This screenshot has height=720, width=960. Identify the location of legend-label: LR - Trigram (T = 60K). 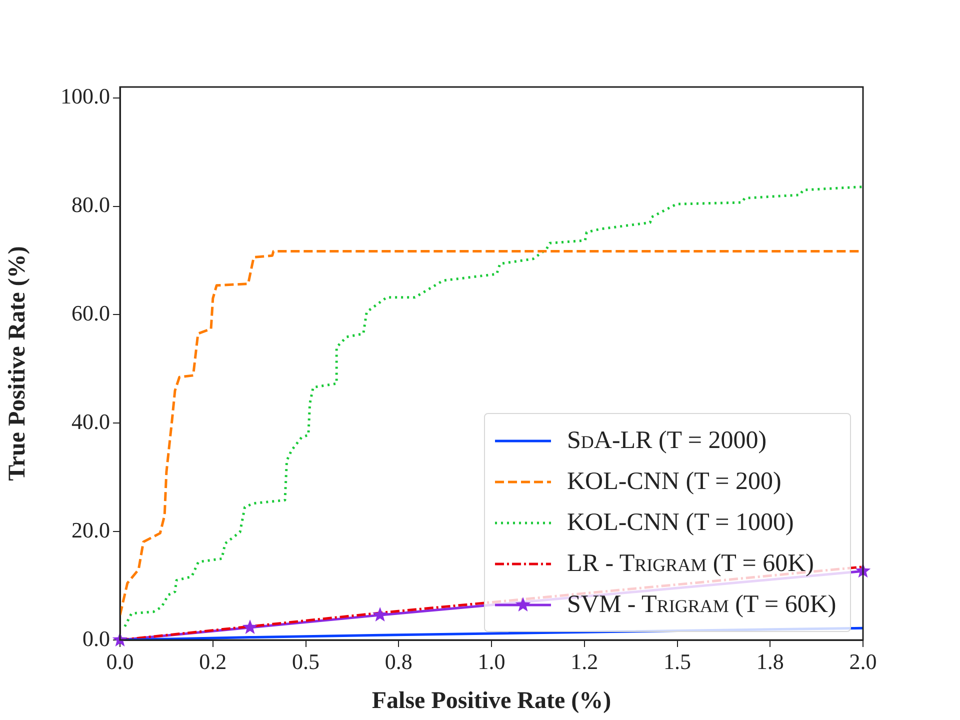
(690, 564).